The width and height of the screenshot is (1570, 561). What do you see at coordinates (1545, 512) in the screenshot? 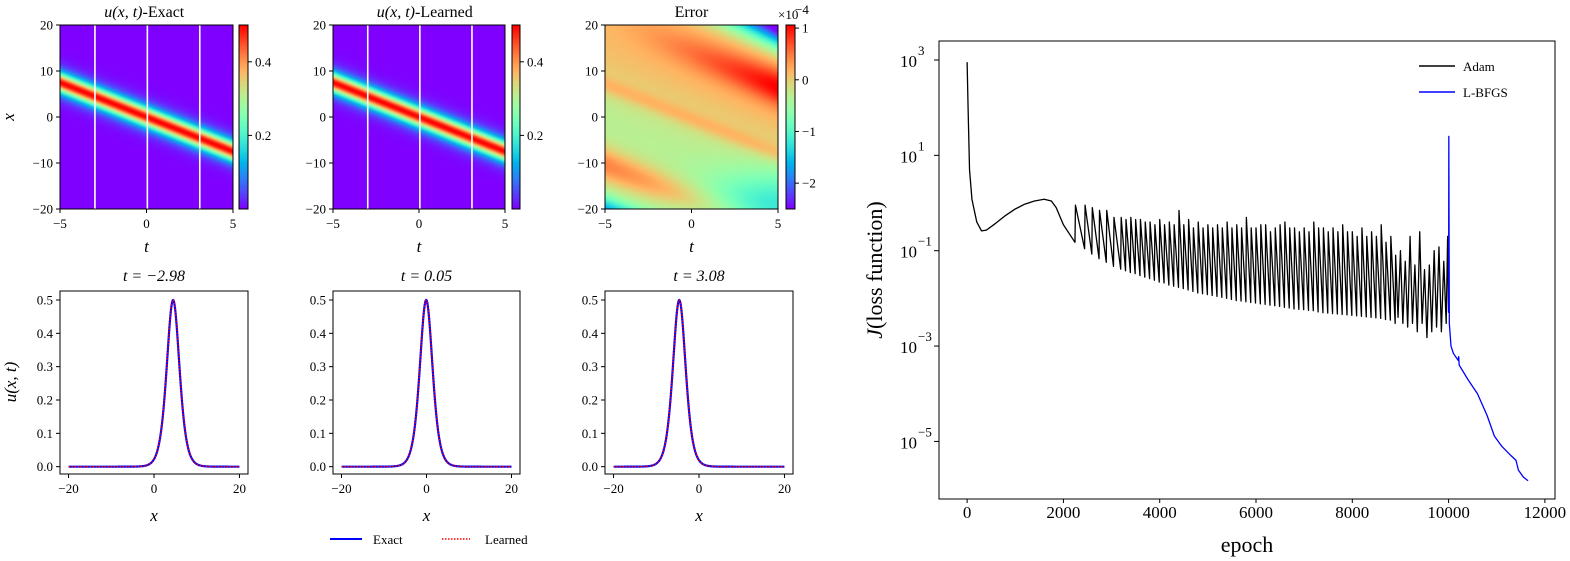
I see `x-tick-label: 12000` at bounding box center [1545, 512].